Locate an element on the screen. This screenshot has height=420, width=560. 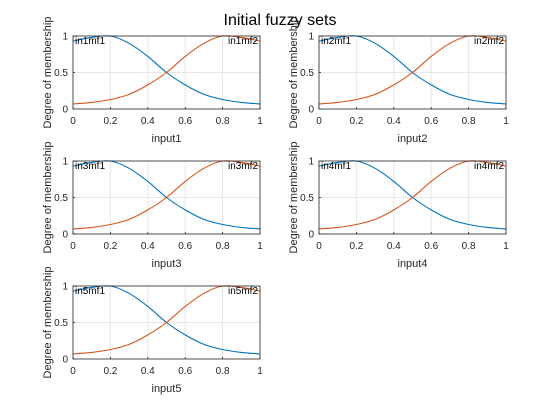
x-axis-label: input2 is located at coordinates (413, 139).